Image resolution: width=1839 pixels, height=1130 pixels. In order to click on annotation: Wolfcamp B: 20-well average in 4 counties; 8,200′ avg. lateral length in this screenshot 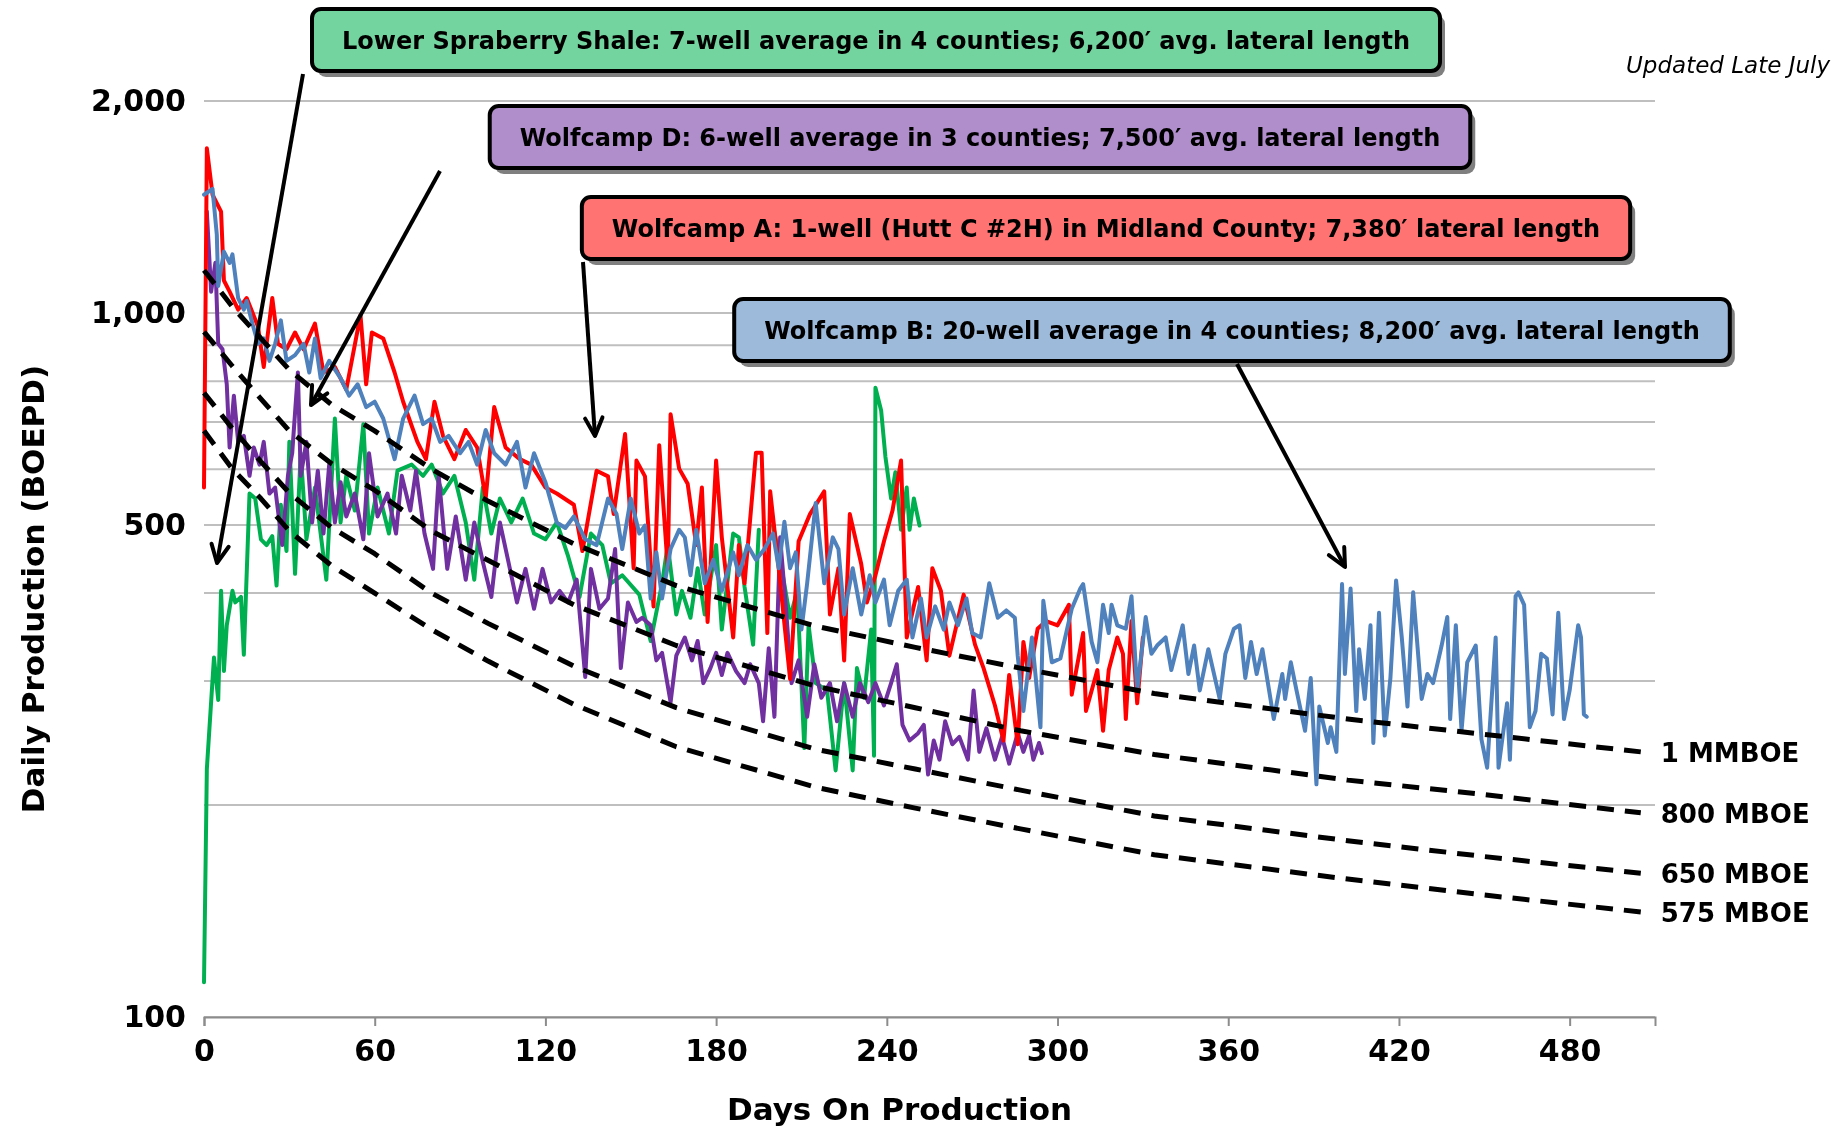, I will do `click(1232, 331)`.